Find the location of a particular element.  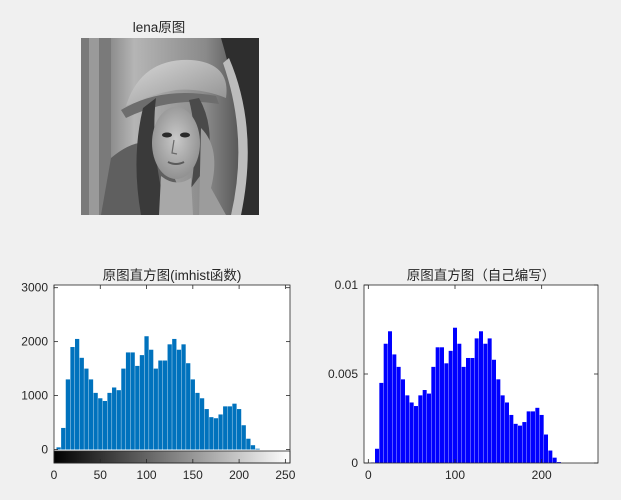

plot-area is located at coordinates (172, 374).